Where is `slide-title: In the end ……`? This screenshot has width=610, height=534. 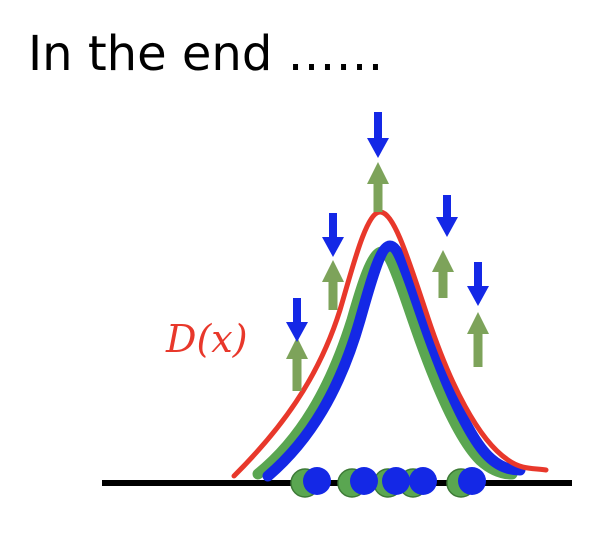
slide-title: In the end …… is located at coordinates (206, 54).